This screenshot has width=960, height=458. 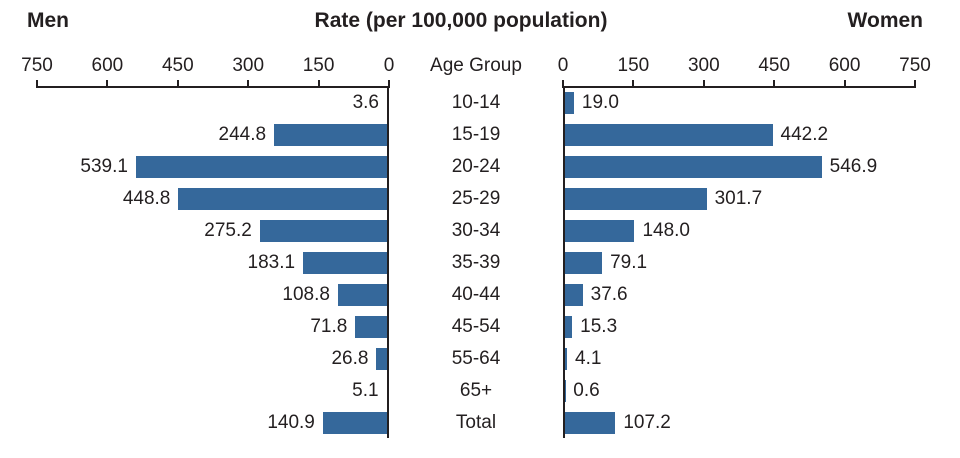 I want to click on women-side-label: Women, so click(x=885, y=20).